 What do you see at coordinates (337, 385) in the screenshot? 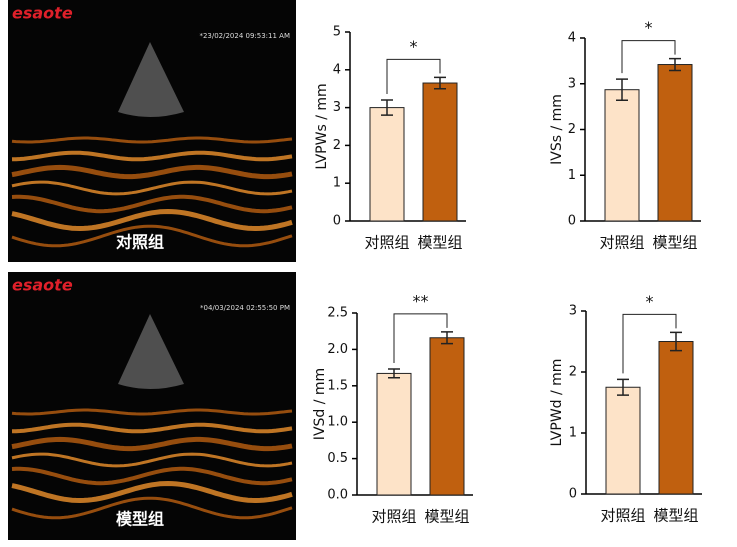
I see `y-tick-label: 1.5` at bounding box center [337, 385].